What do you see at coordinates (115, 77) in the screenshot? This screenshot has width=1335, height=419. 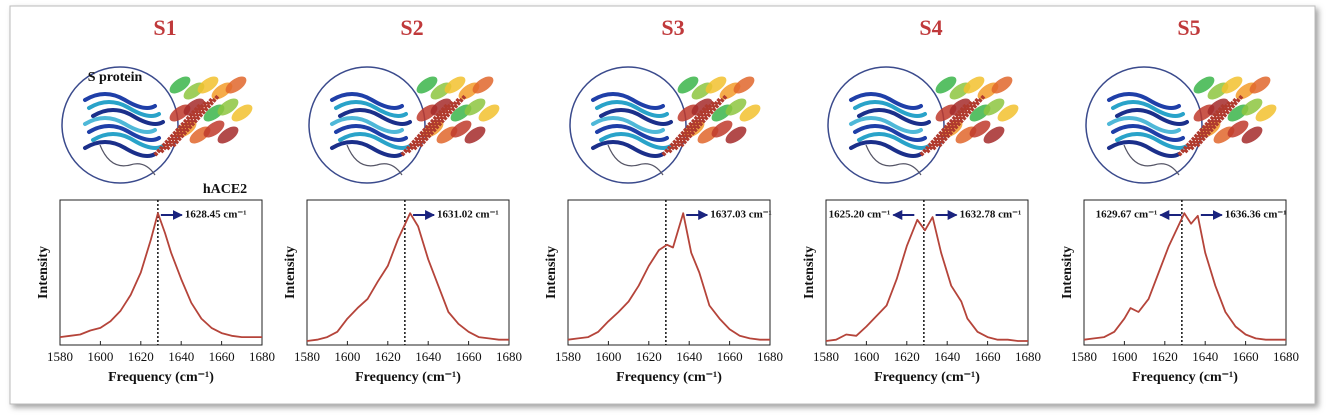 I see `image-label: S protein` at bounding box center [115, 77].